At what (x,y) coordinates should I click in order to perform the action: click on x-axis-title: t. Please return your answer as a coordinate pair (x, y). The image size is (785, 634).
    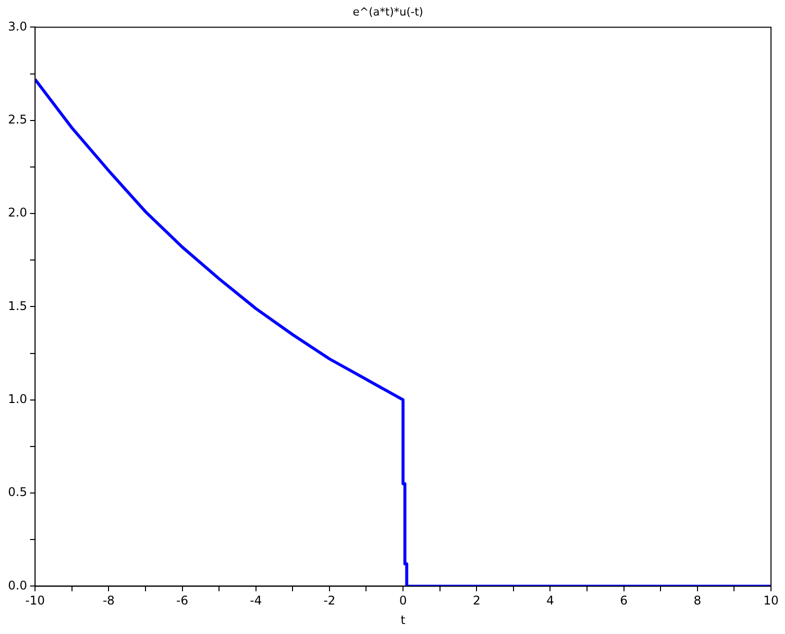
    Looking at the image, I should click on (403, 619).